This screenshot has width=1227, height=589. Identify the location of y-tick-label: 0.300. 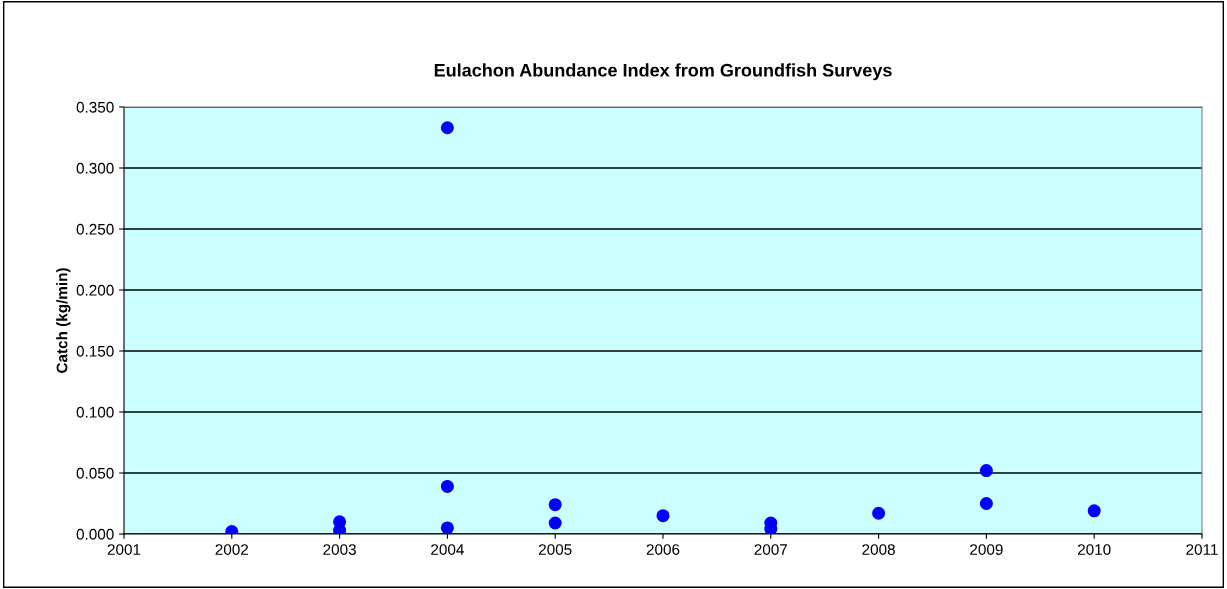
(95, 168).